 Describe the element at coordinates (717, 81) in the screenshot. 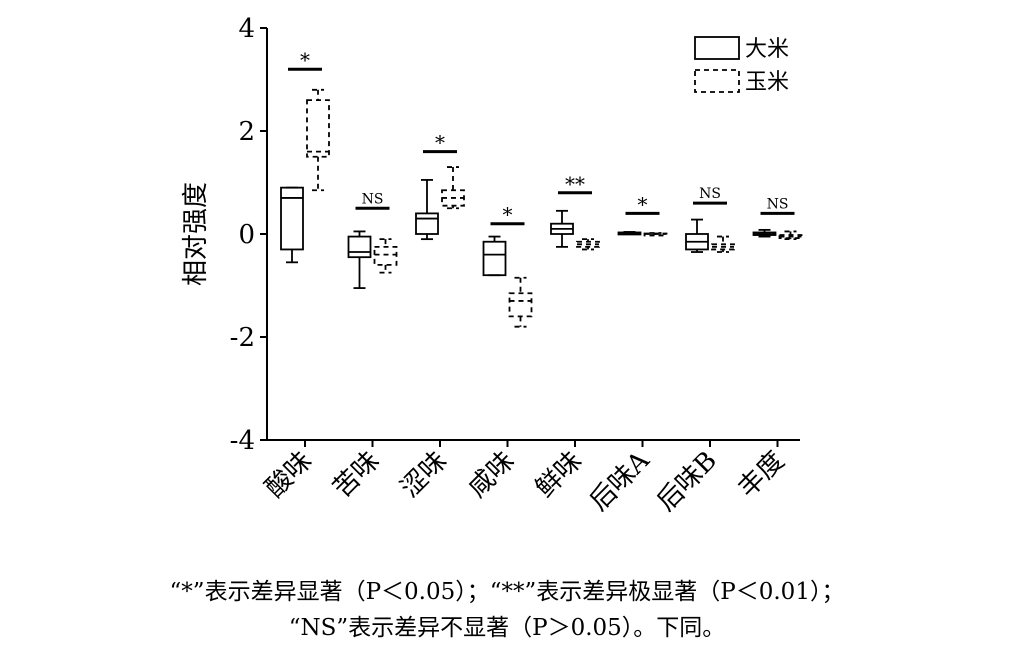

I see `legend-swatch-dashed` at that location.